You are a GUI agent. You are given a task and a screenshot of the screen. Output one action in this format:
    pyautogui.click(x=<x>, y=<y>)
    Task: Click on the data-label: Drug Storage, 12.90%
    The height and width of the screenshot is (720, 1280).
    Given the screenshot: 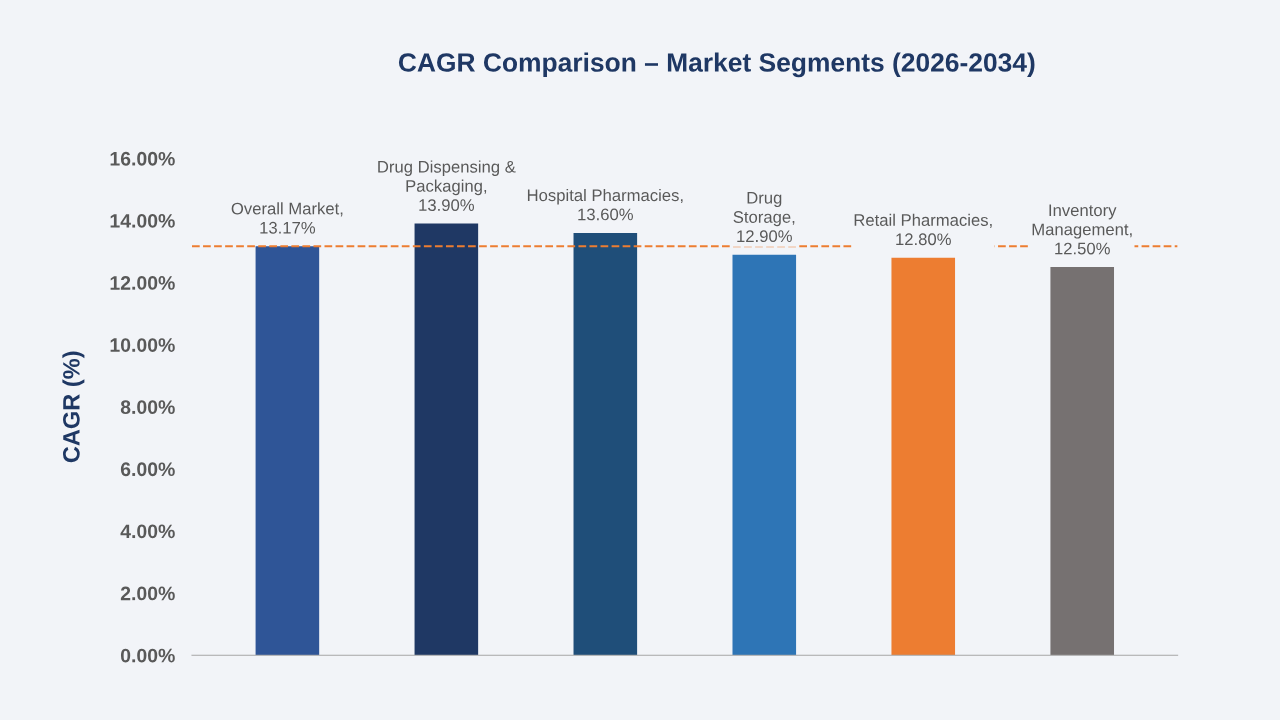 What is the action you would take?
    pyautogui.click(x=764, y=217)
    